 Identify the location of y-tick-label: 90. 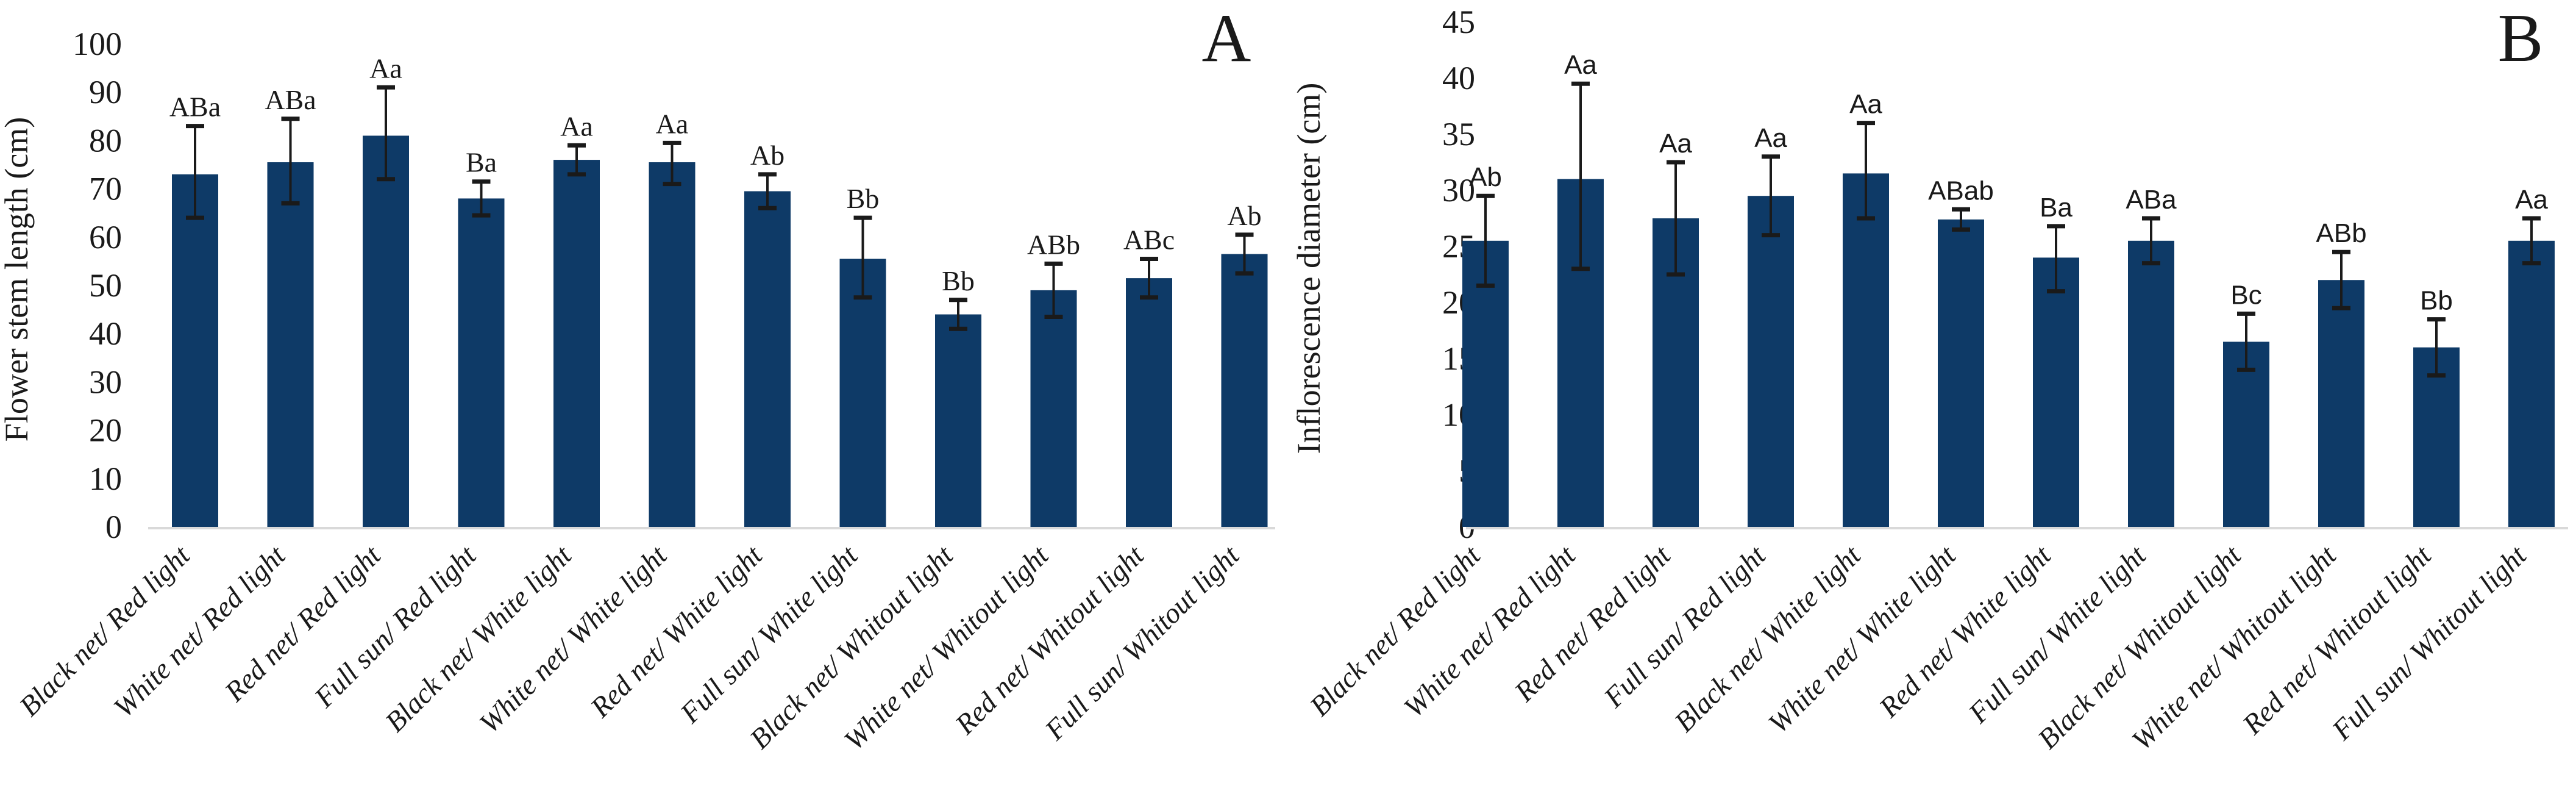
(105, 92).